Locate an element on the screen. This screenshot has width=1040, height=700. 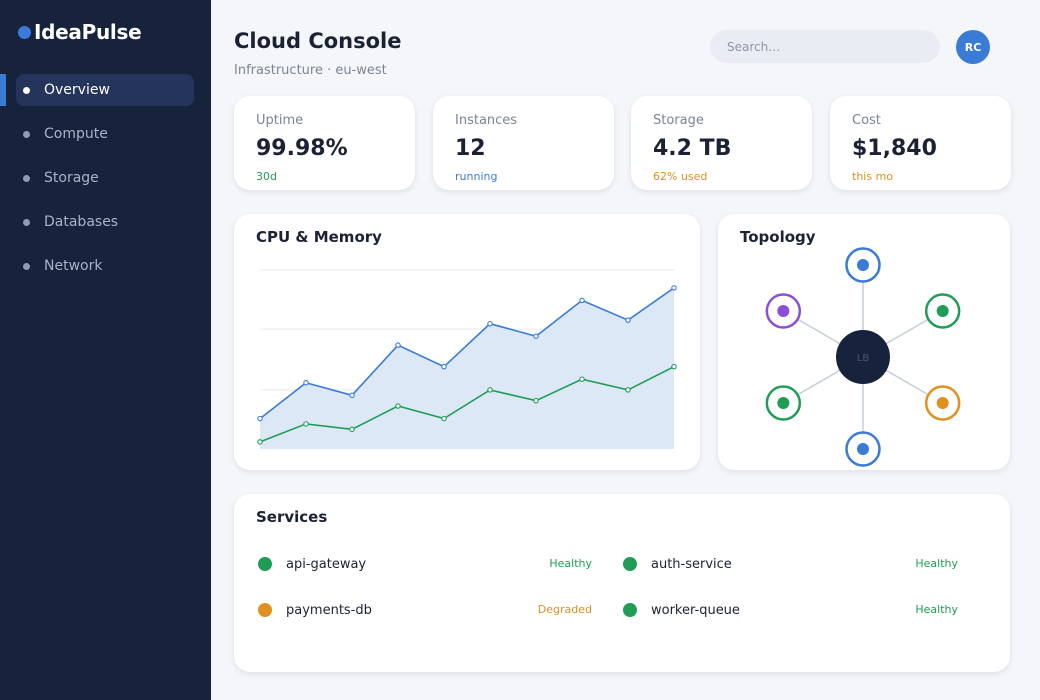
stat-value: 99.98% is located at coordinates (302, 148).